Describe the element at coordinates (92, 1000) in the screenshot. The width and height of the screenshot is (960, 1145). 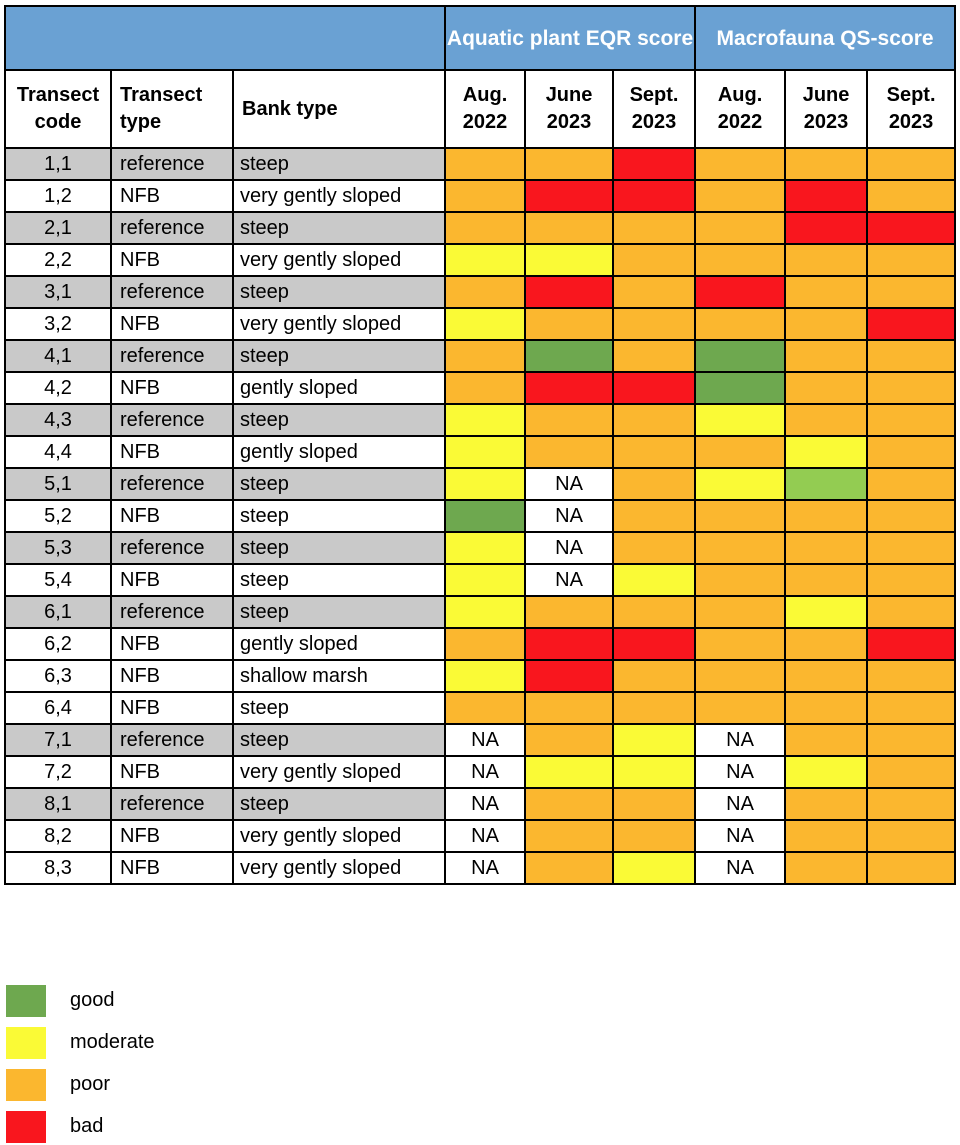
I see `legend-label-good: good` at that location.